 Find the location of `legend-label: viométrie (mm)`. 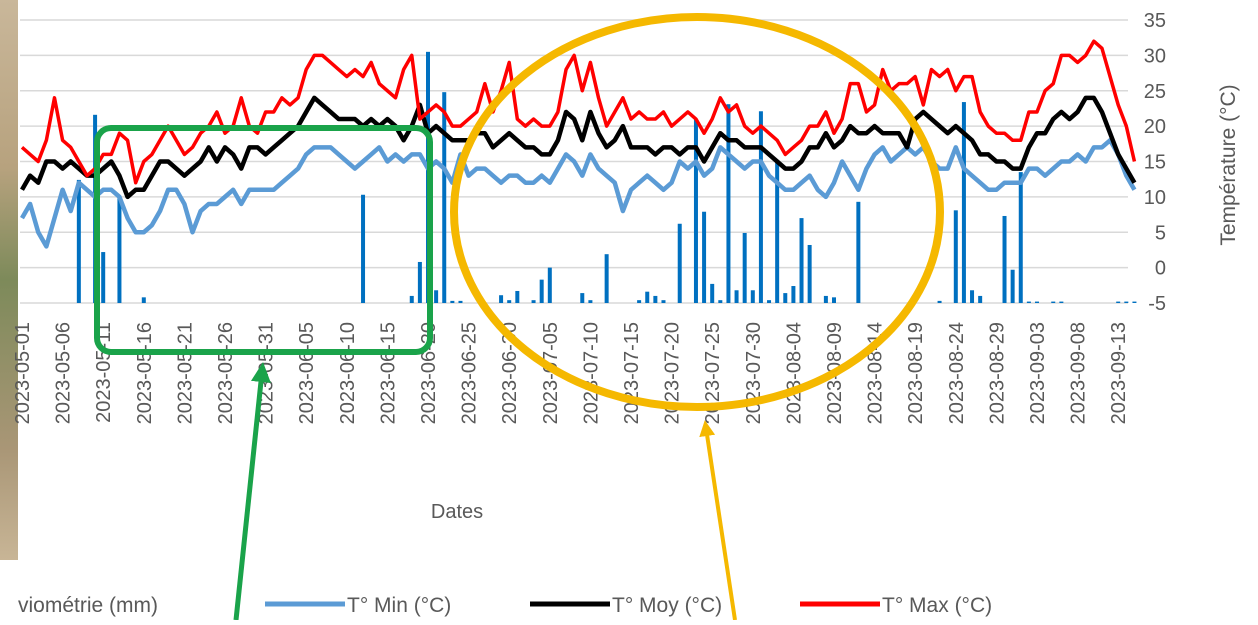

legend-label: viométrie (mm) is located at coordinates (88, 605).